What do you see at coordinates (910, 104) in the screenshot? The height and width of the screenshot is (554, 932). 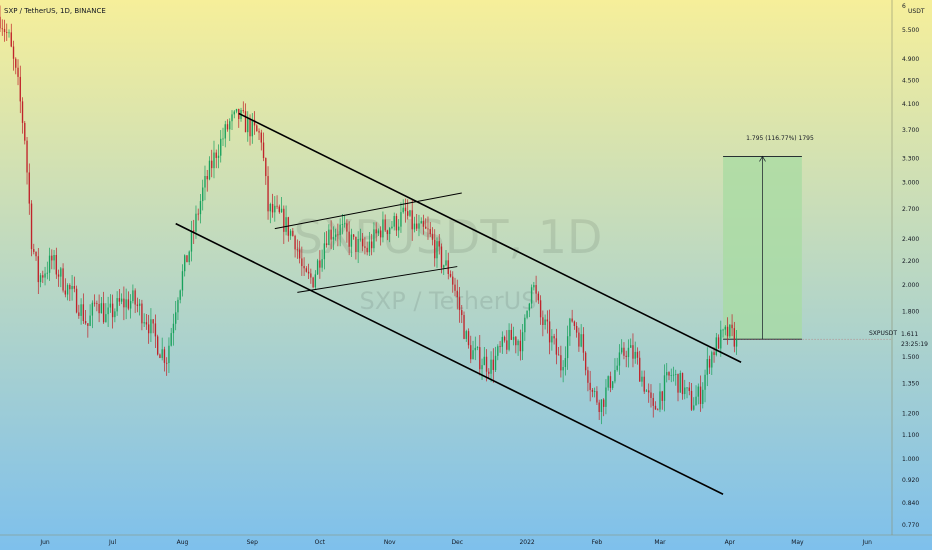 I see `price-tick-label: 4.100` at bounding box center [910, 104].